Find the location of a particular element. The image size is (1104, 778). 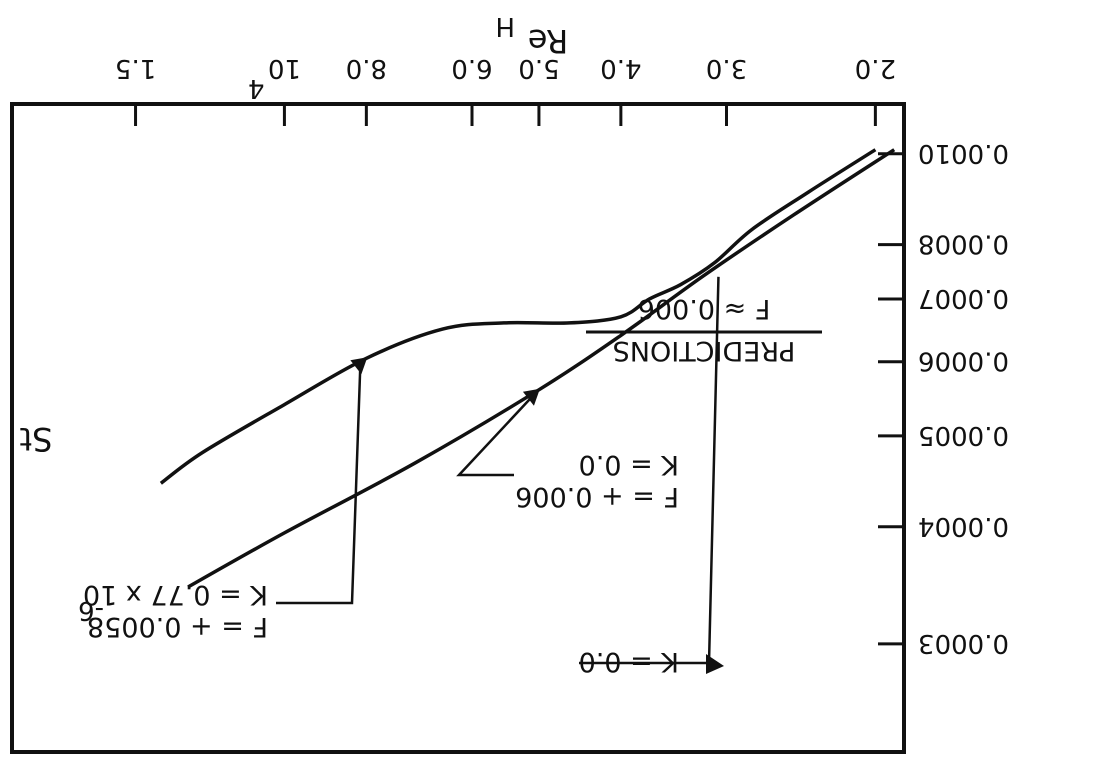

x-tick-exponent: 4 is located at coordinates (256, 88).